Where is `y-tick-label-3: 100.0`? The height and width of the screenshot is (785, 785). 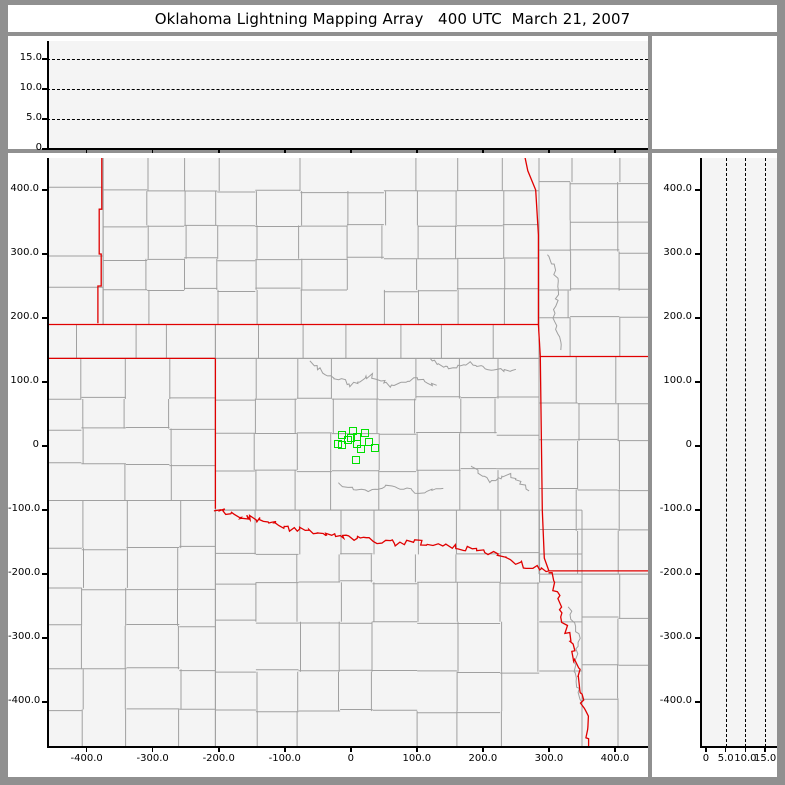
y-tick-label-3: 100.0 is located at coordinates (677, 381).